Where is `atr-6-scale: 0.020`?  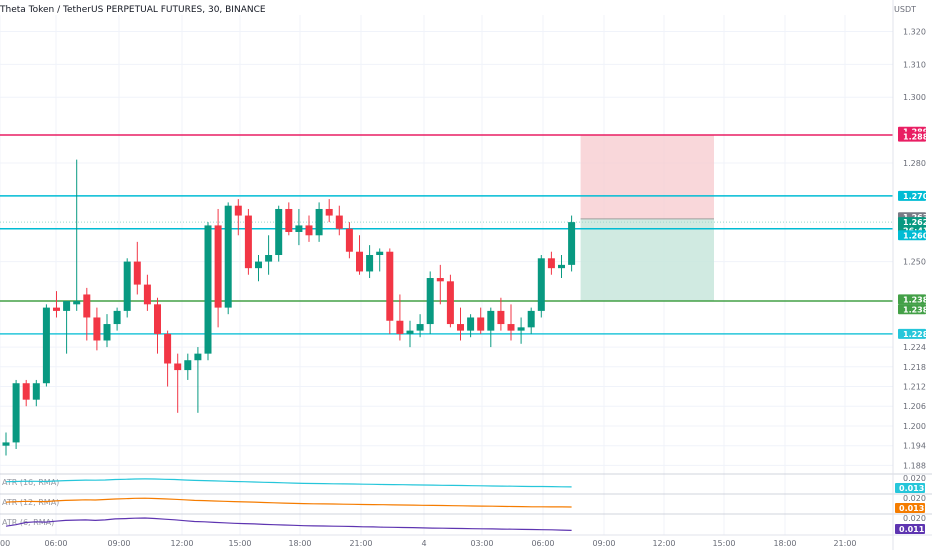 atr-6-scale: 0.020 is located at coordinates (914, 518).